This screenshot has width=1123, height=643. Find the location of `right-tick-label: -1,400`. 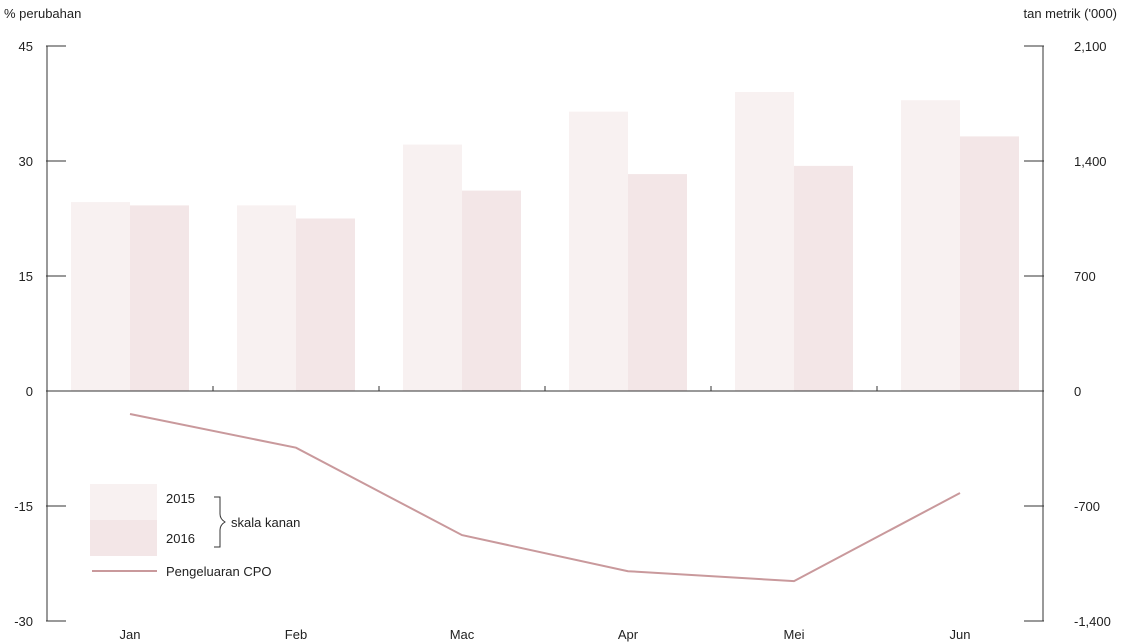

right-tick-label: -1,400 is located at coordinates (1092, 621).